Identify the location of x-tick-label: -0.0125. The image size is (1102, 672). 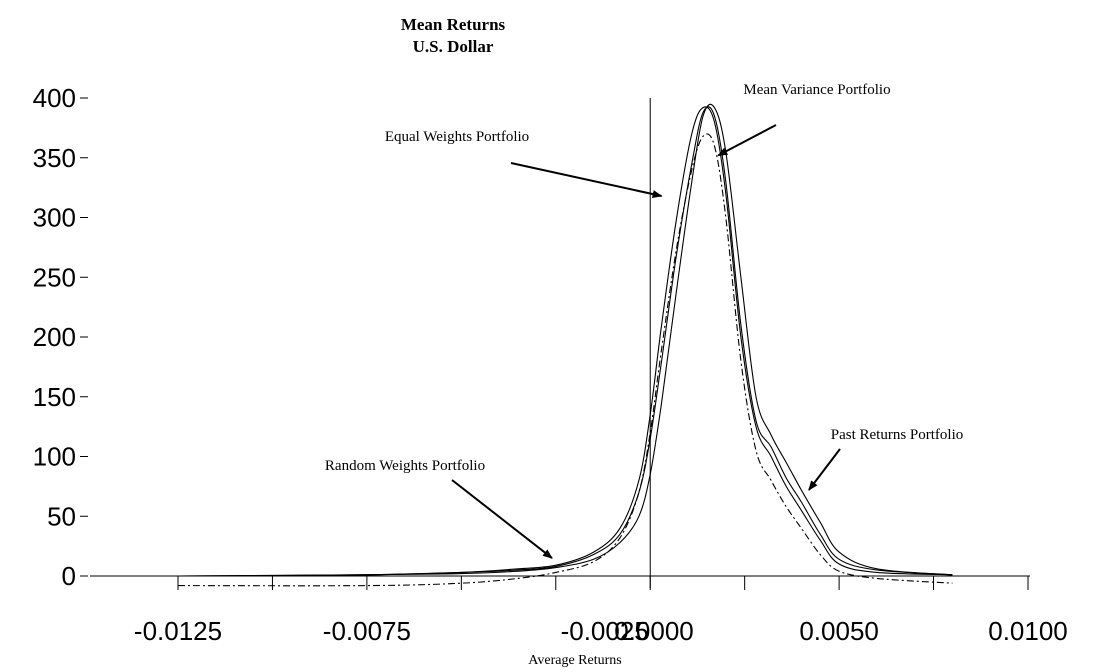
(178, 631).